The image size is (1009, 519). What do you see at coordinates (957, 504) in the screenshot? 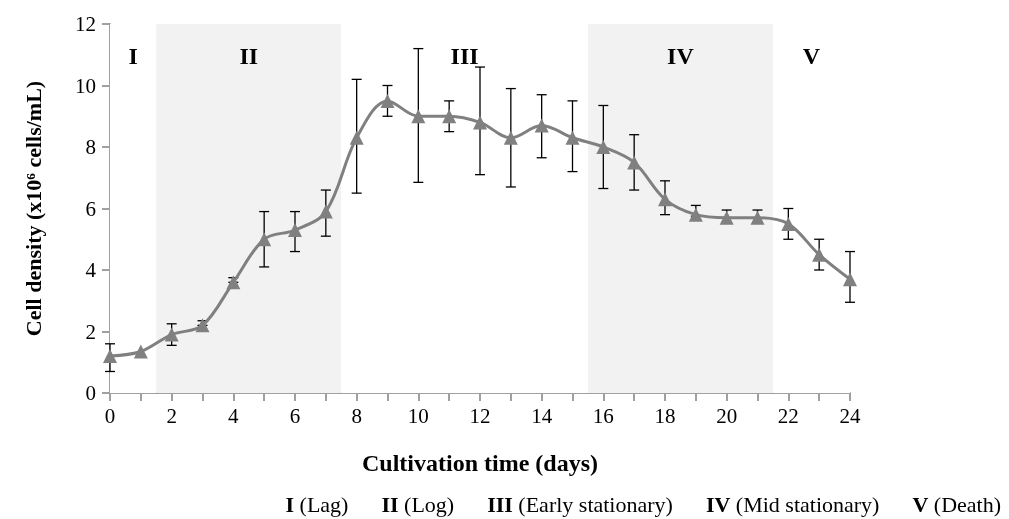
I see `text: V (Death)` at bounding box center [957, 504].